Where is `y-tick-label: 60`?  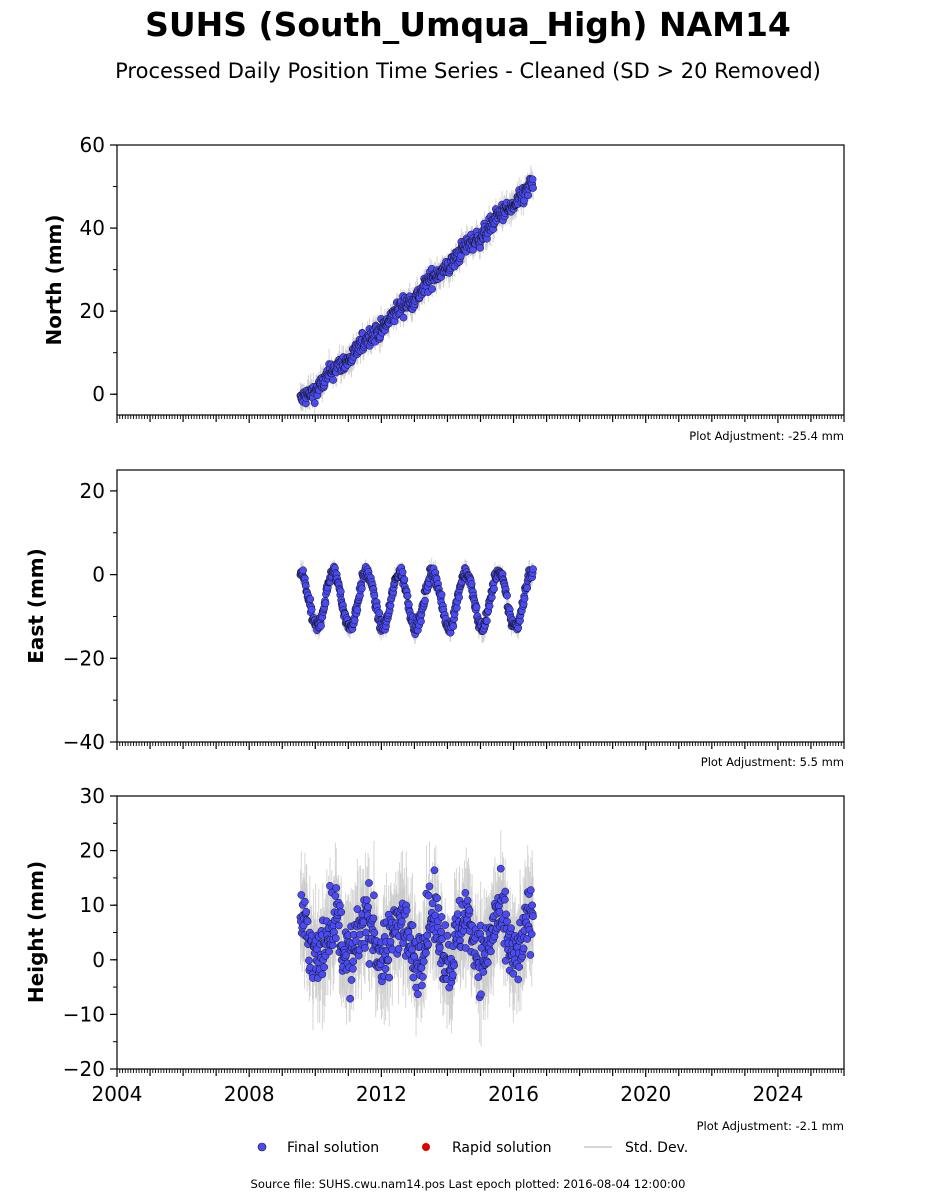
y-tick-label: 60 is located at coordinates (92, 145).